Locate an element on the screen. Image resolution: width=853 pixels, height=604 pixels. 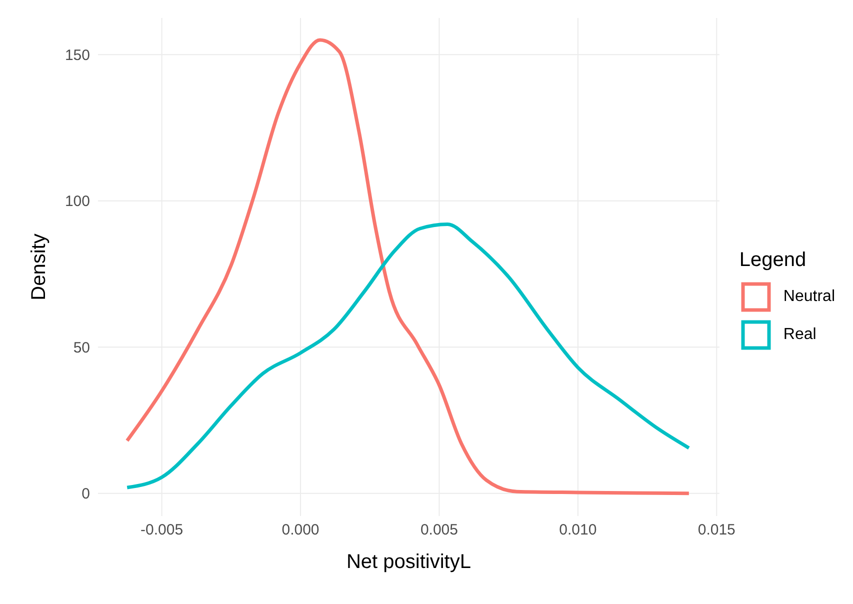
x-tick-label: 0.005 is located at coordinates (439, 530).